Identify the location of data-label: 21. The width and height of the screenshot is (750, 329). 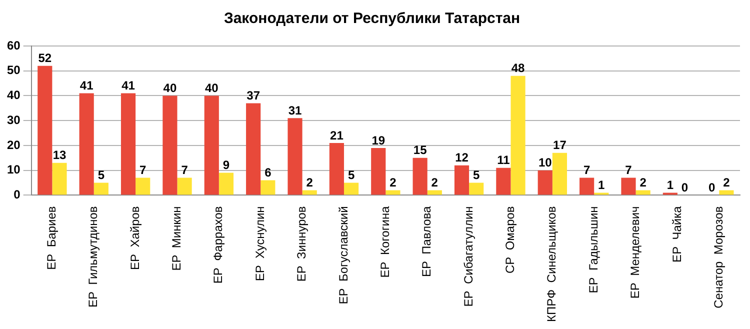
(337, 135).